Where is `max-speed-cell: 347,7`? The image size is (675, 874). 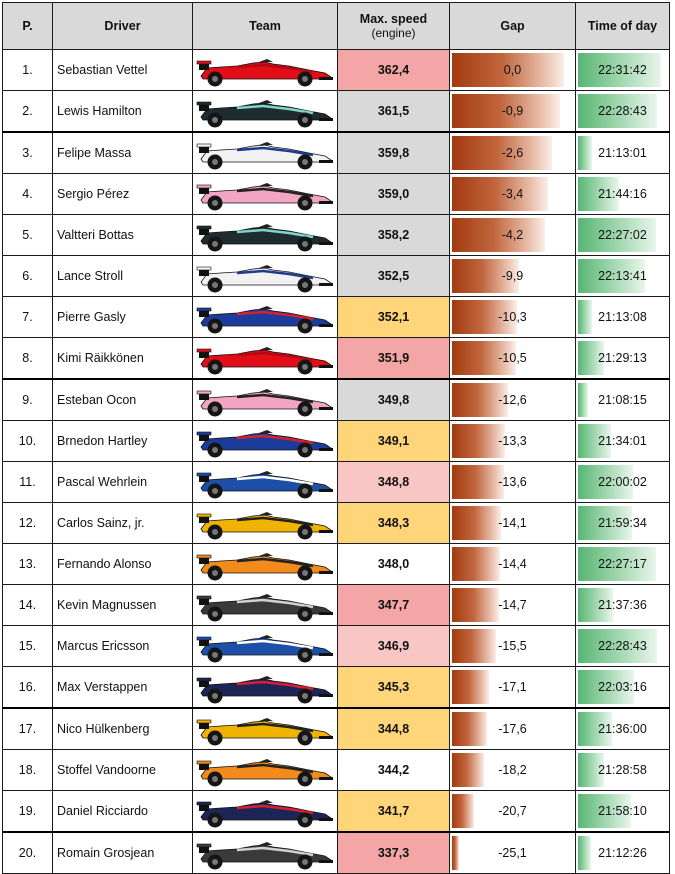
max-speed-cell: 347,7 is located at coordinates (393, 605).